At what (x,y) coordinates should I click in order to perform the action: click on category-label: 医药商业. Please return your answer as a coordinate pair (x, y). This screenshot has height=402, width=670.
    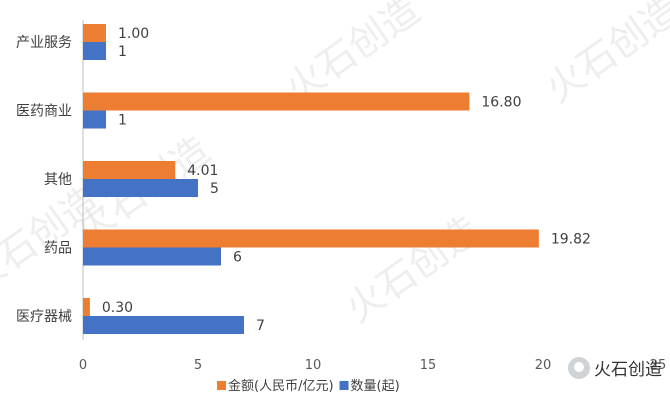
    Looking at the image, I should click on (44, 112).